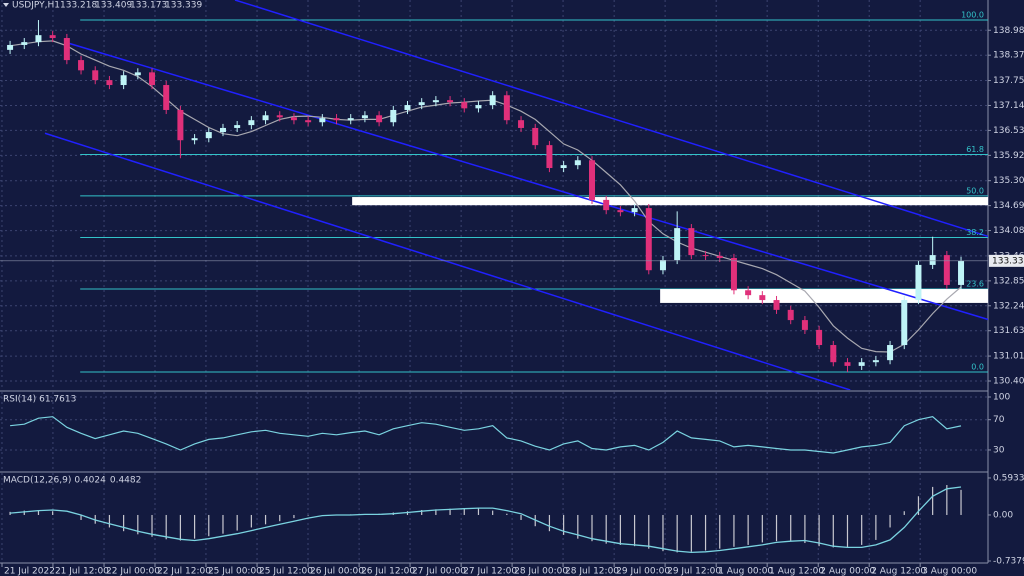 The image size is (1024, 576). I want to click on x-tick-label: 25 Jul 12:00, so click(286, 571).